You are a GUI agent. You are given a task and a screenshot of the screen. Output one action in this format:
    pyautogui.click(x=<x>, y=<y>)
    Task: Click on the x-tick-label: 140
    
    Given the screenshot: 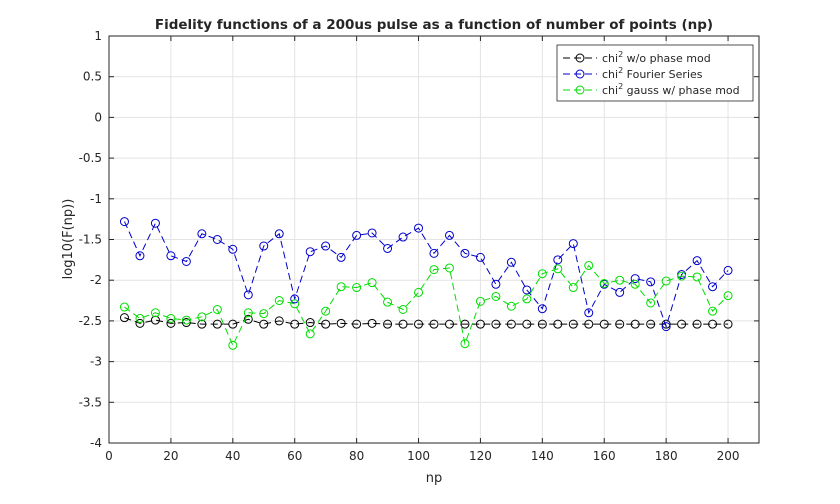 What is the action you would take?
    pyautogui.click(x=542, y=456)
    